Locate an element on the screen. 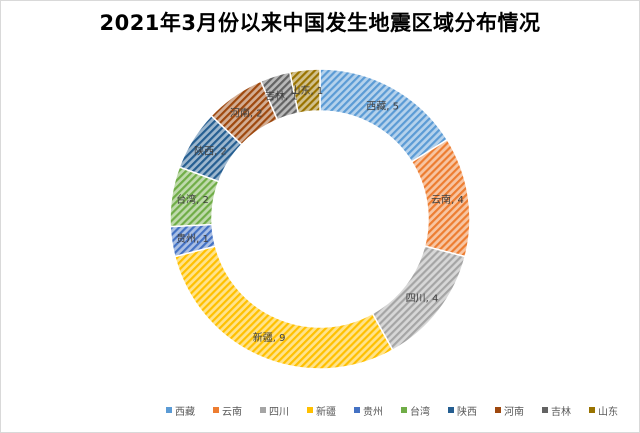  legend-item-10: 山东 is located at coordinates (603, 410).